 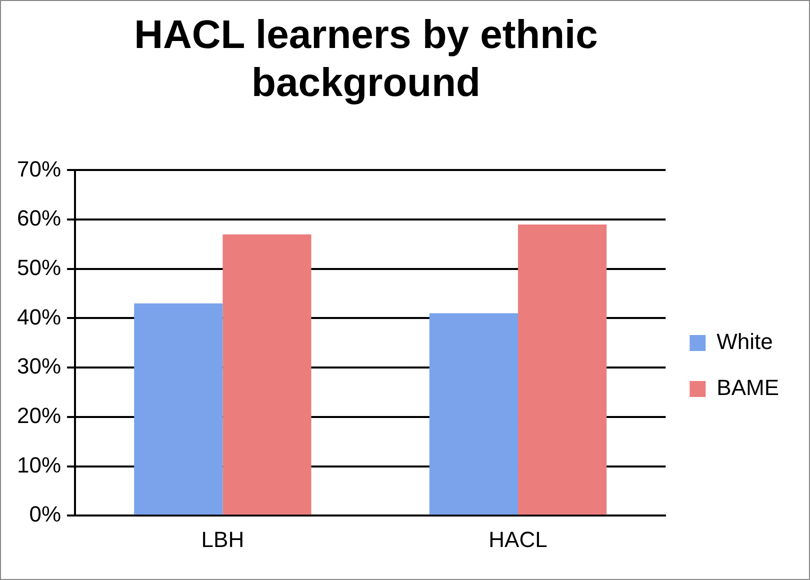 What do you see at coordinates (744, 341) in the screenshot?
I see `legend-label: White` at bounding box center [744, 341].